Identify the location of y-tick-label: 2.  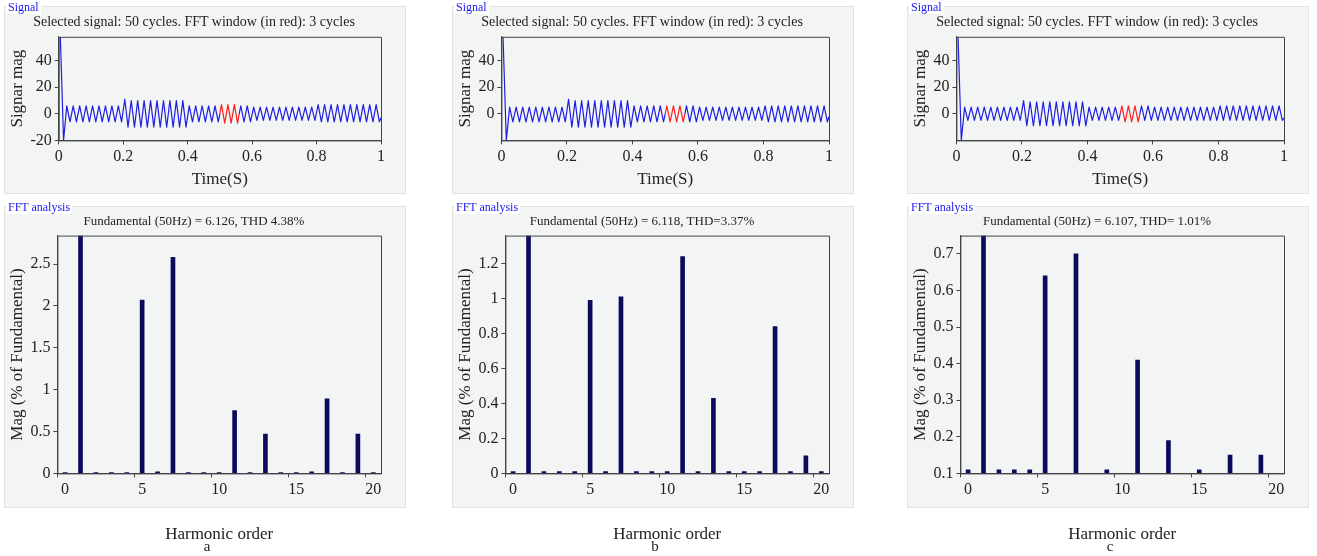
(46, 305).